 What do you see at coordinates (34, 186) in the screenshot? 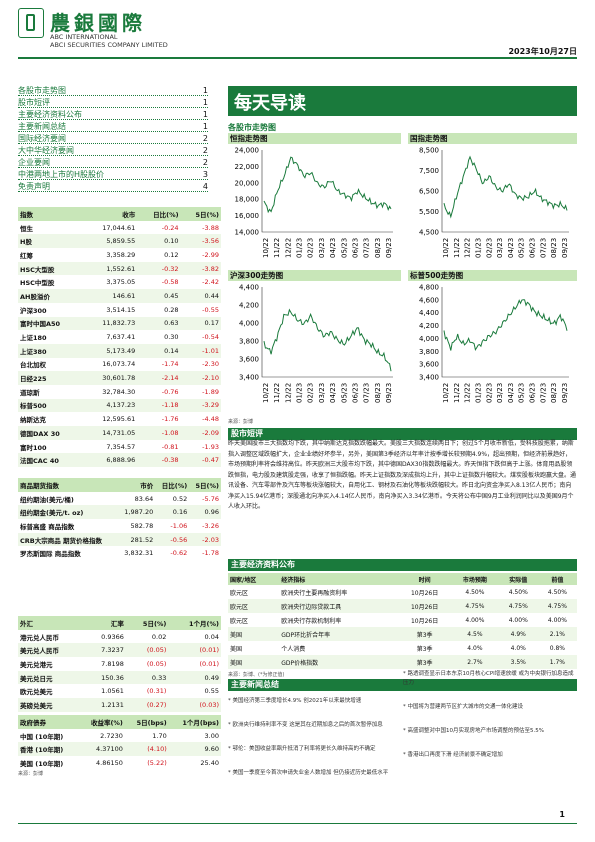
I see `toc-label: 免责声明` at bounding box center [34, 186].